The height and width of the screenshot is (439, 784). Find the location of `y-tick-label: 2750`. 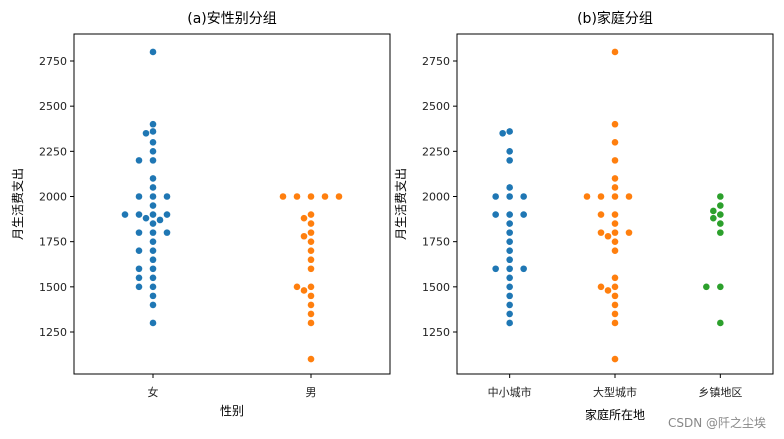

y-tick-label: 2750 is located at coordinates (53, 61).